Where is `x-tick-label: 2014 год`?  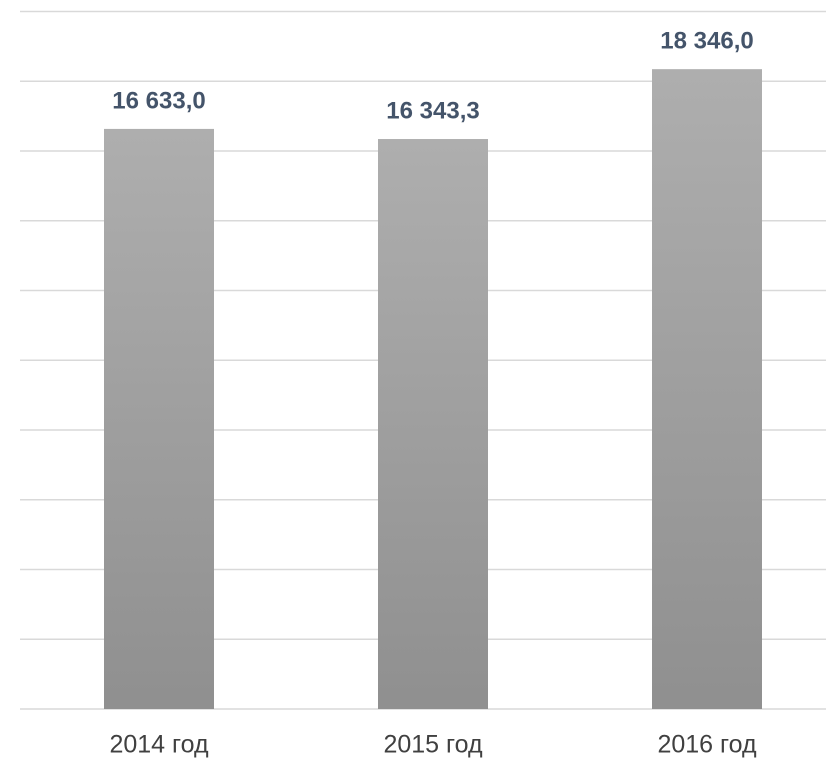
x-tick-label: 2014 год is located at coordinates (158, 745).